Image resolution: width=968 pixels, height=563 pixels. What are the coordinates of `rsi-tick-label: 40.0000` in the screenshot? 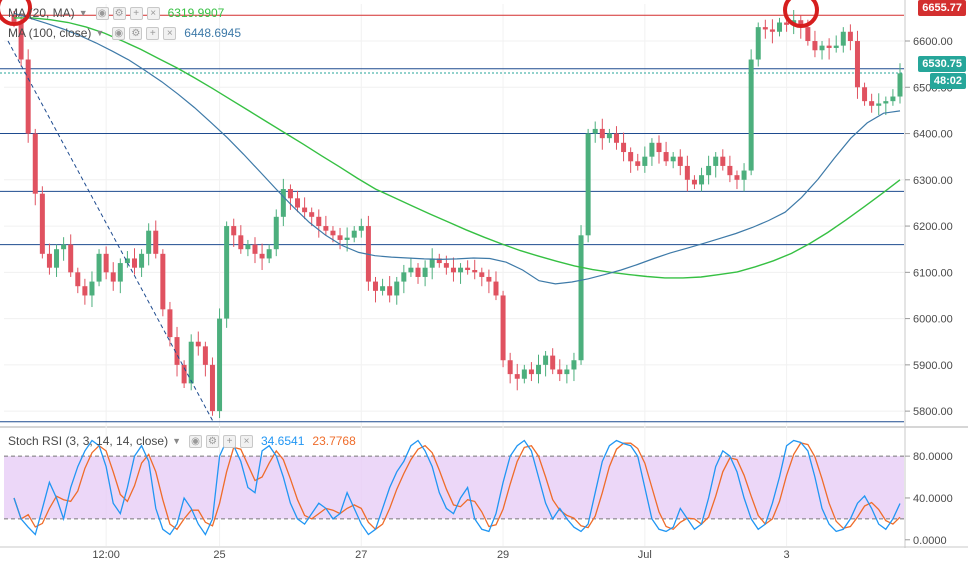 It's located at (933, 499).